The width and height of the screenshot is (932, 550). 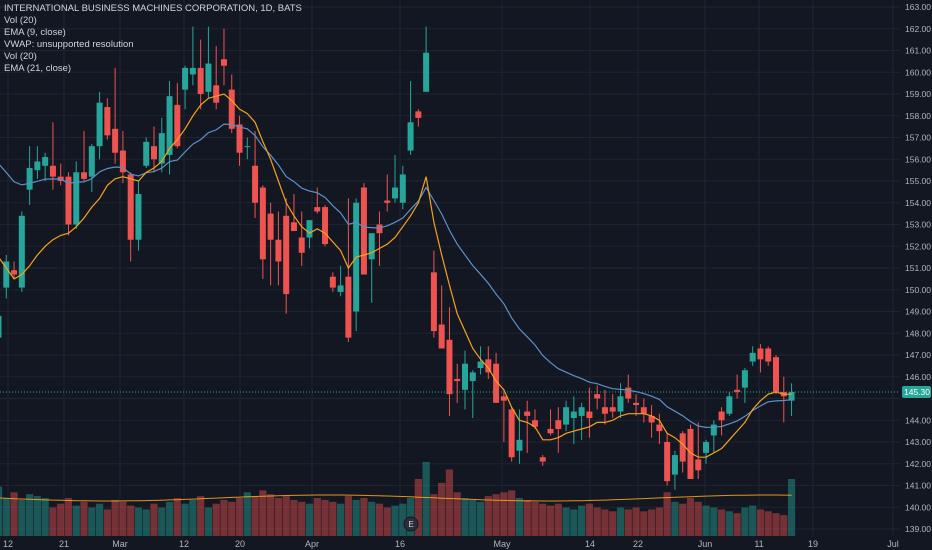 I want to click on last-price-tag: 145.30, so click(x=916, y=391).